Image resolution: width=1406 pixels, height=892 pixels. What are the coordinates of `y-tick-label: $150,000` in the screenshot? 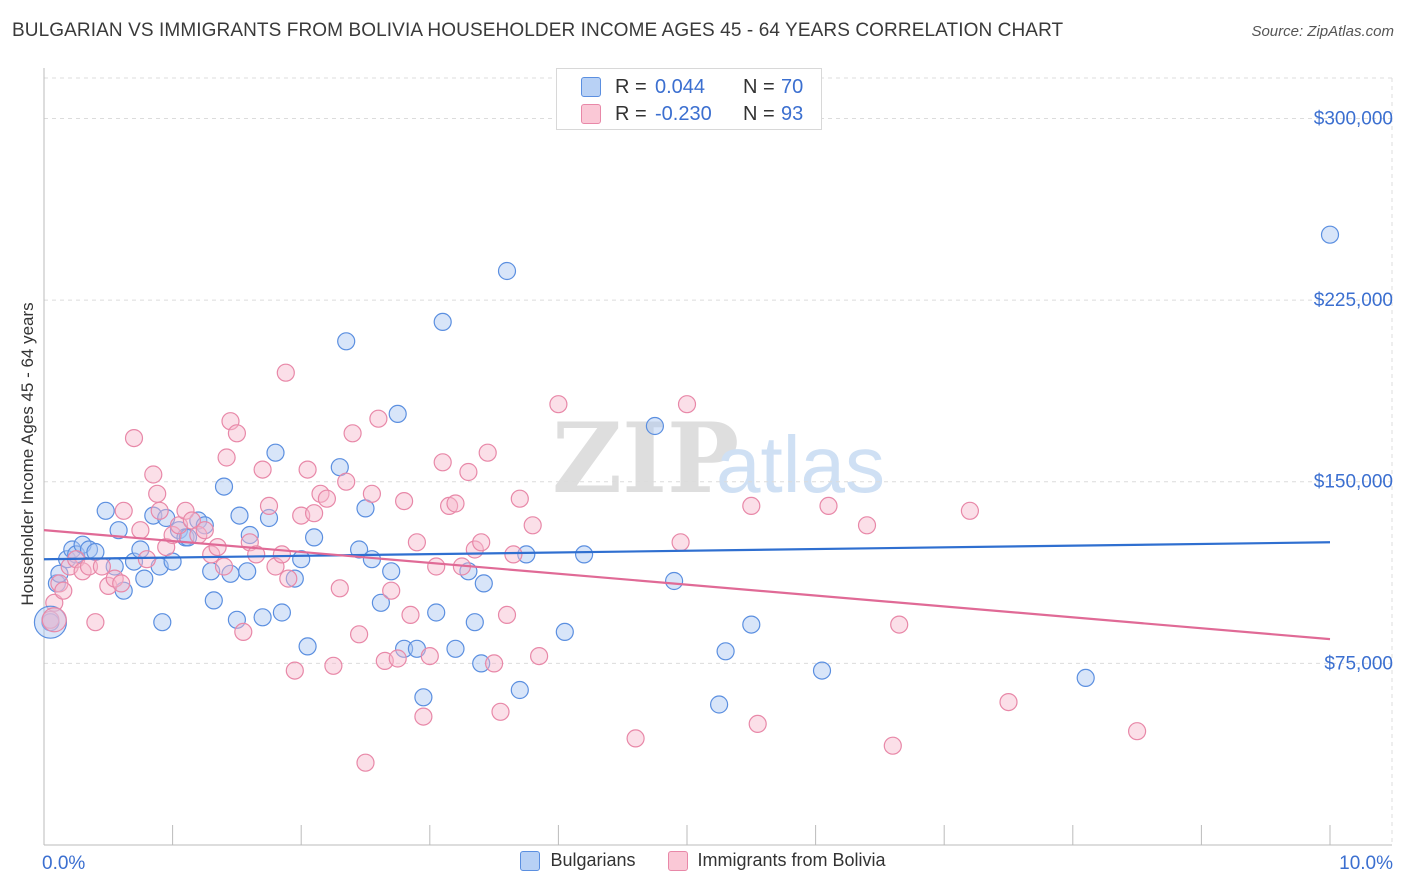 It's located at (1353, 482).